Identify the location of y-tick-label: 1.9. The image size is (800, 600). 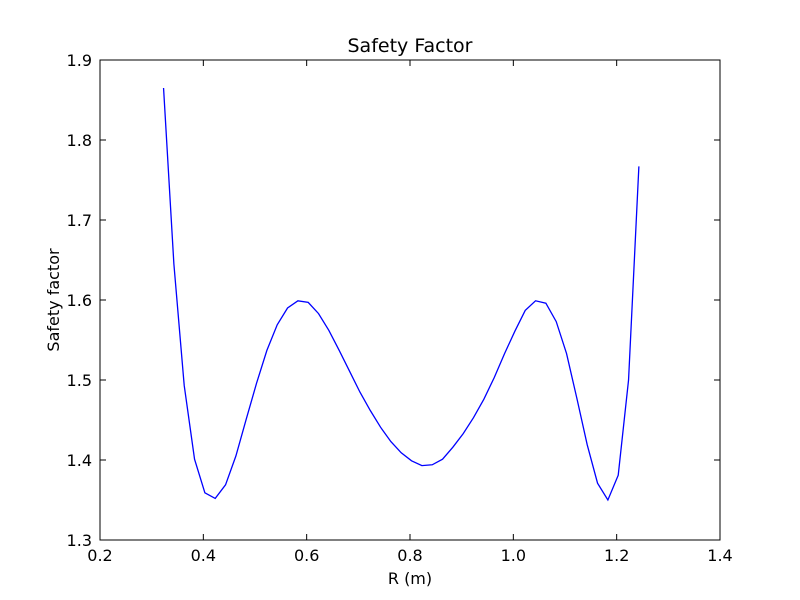
(79, 60).